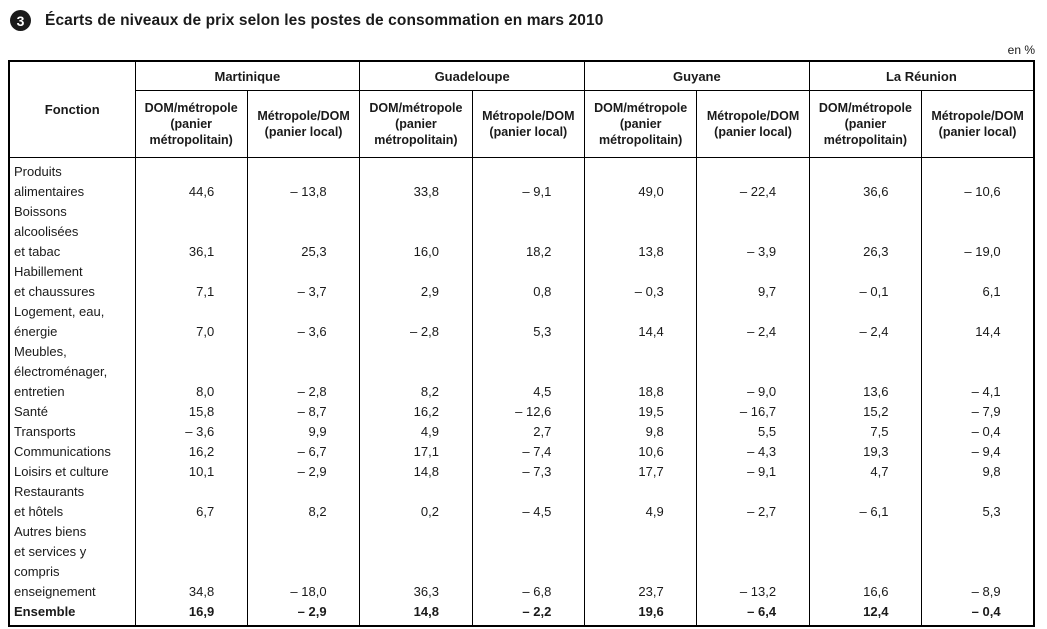 This screenshot has width=1047, height=629. Describe the element at coordinates (753, 614) in the screenshot. I see `value-cell: – 6,4` at that location.